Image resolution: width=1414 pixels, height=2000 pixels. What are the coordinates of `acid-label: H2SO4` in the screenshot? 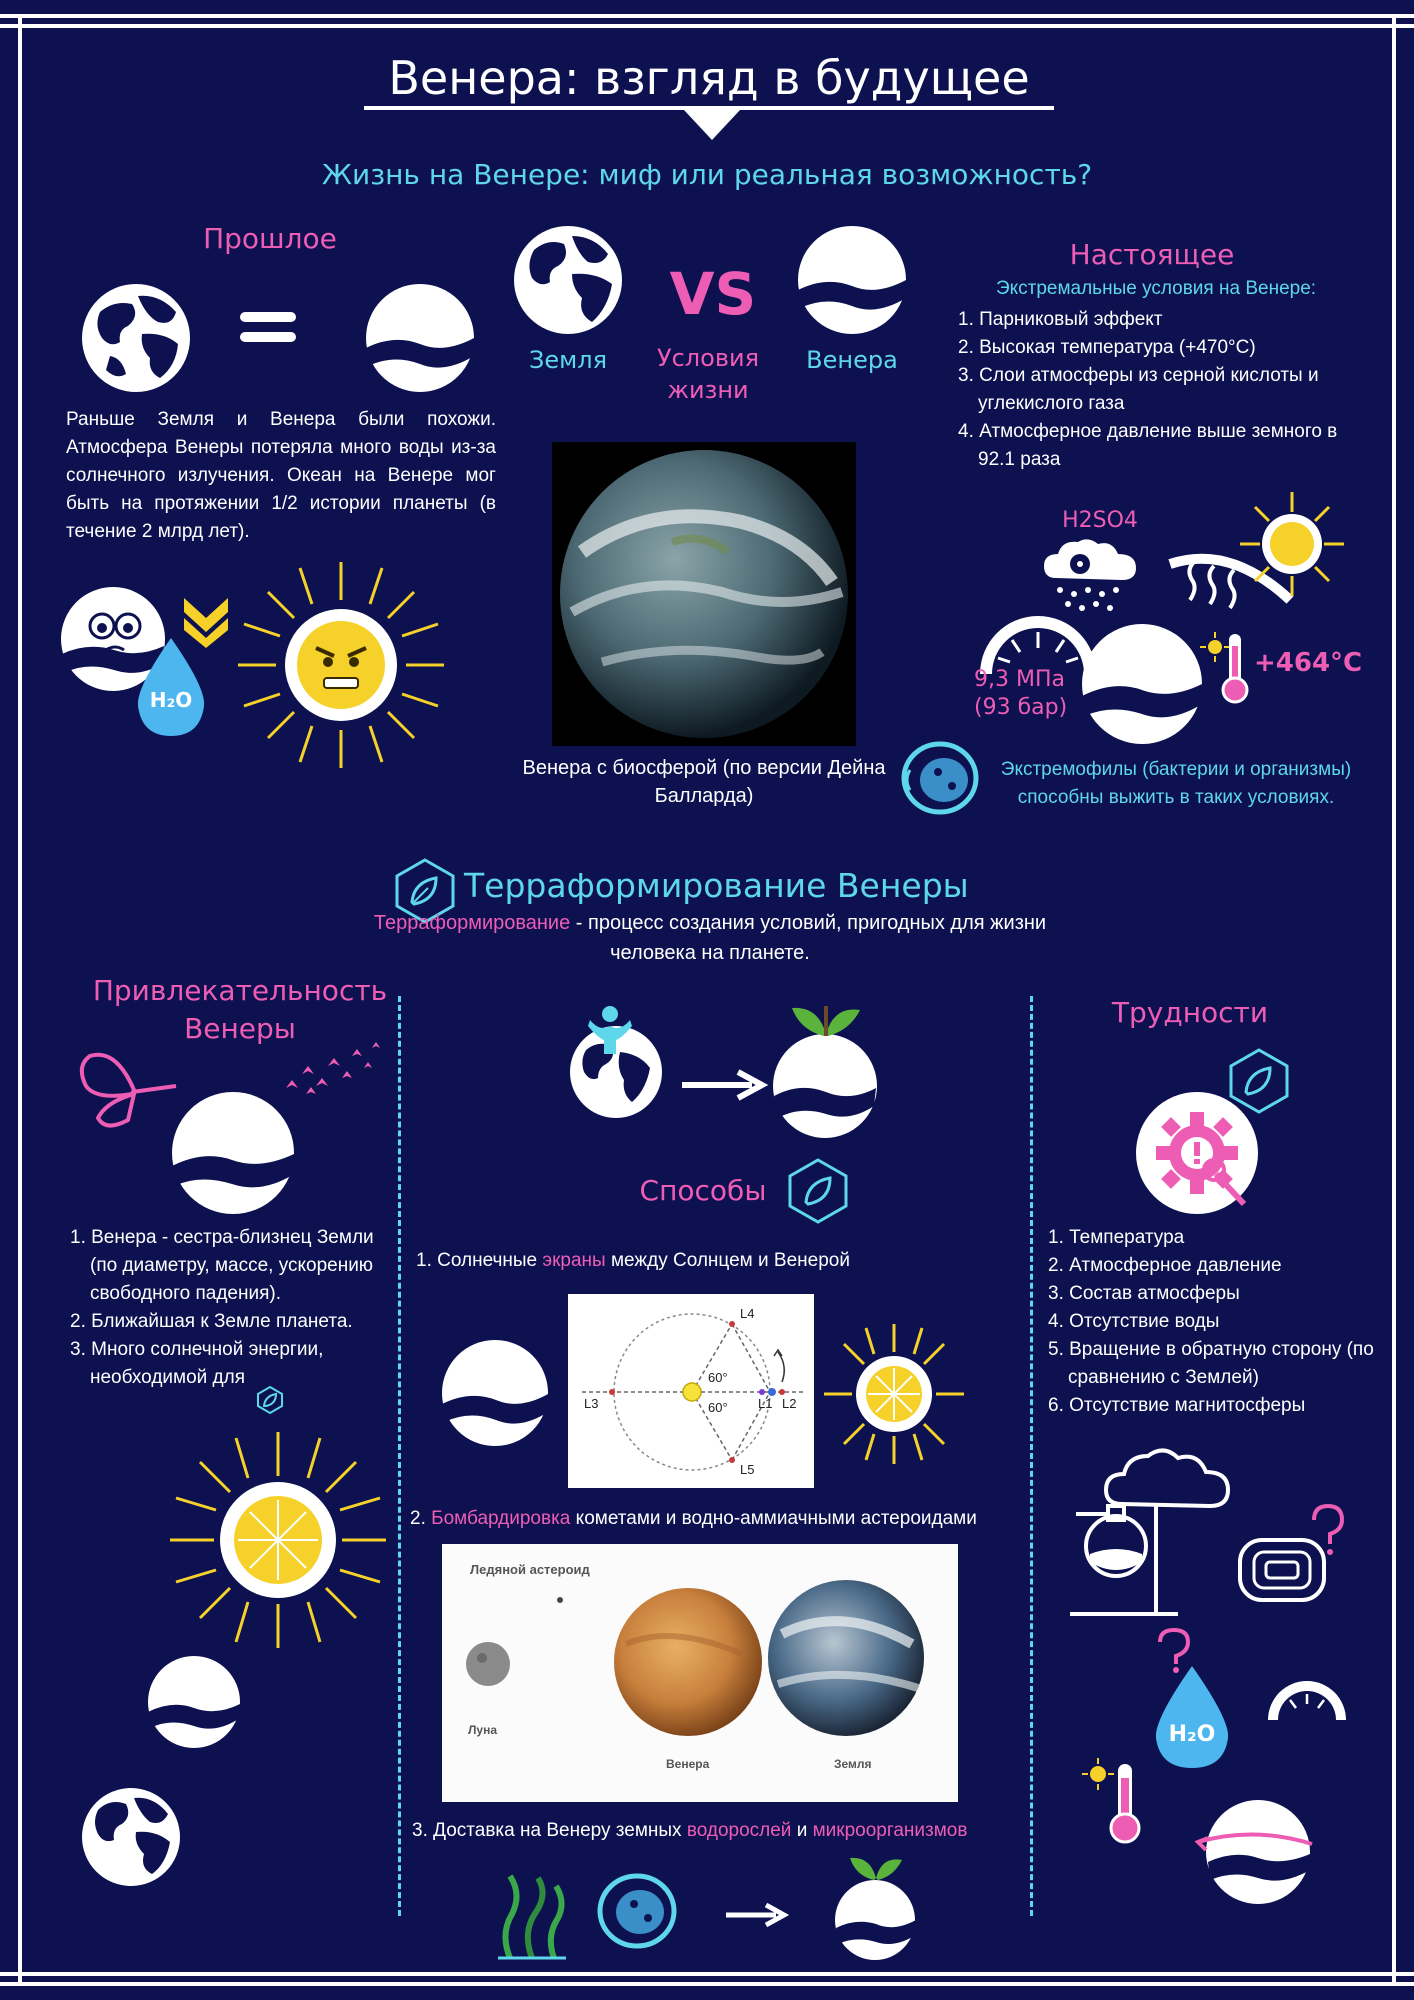 It's located at (1100, 520).